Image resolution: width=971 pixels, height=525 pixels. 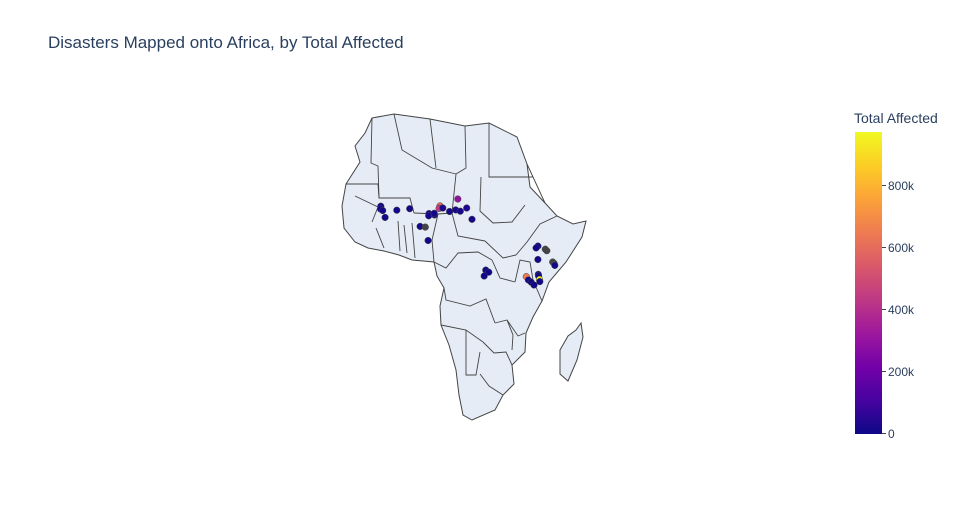 What do you see at coordinates (868, 283) in the screenshot?
I see `colorbar-gradient` at bounding box center [868, 283].